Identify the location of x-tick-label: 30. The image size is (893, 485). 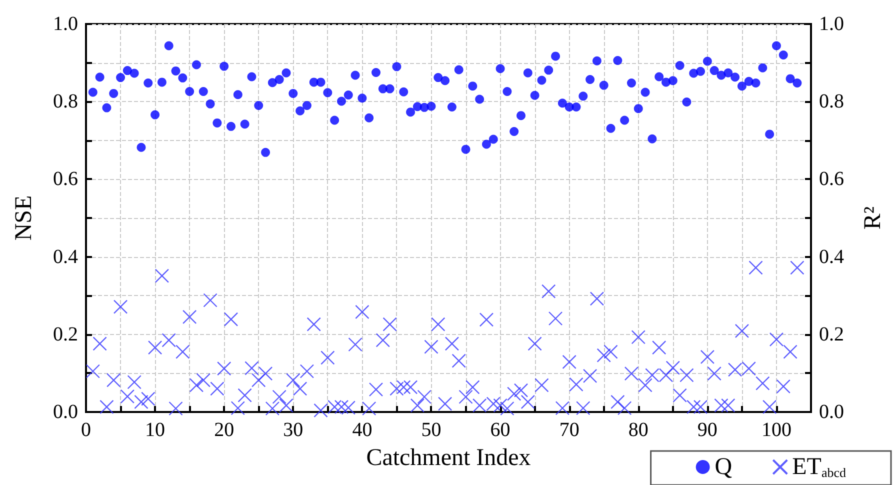
(293, 430).